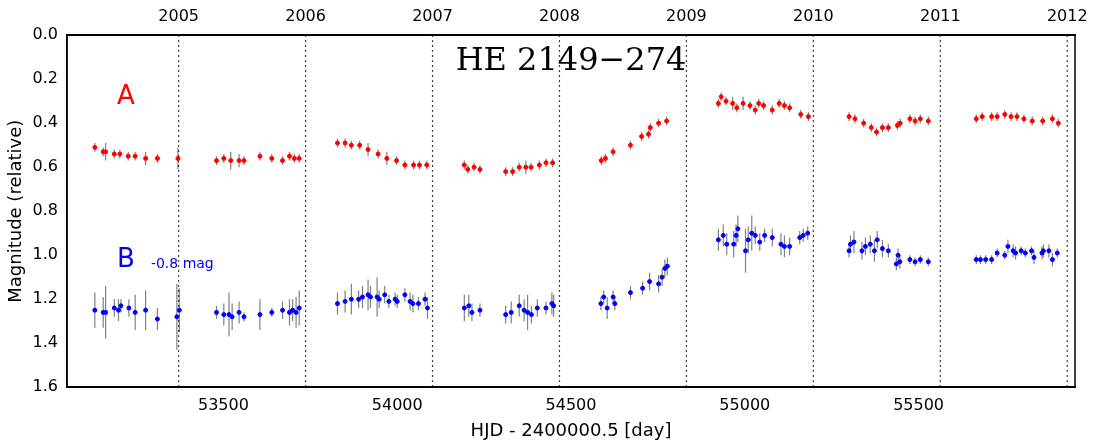 This screenshot has height=444, width=1093. What do you see at coordinates (940, 15) in the screenshot?
I see `x2-tick-label: 2011` at bounding box center [940, 15].